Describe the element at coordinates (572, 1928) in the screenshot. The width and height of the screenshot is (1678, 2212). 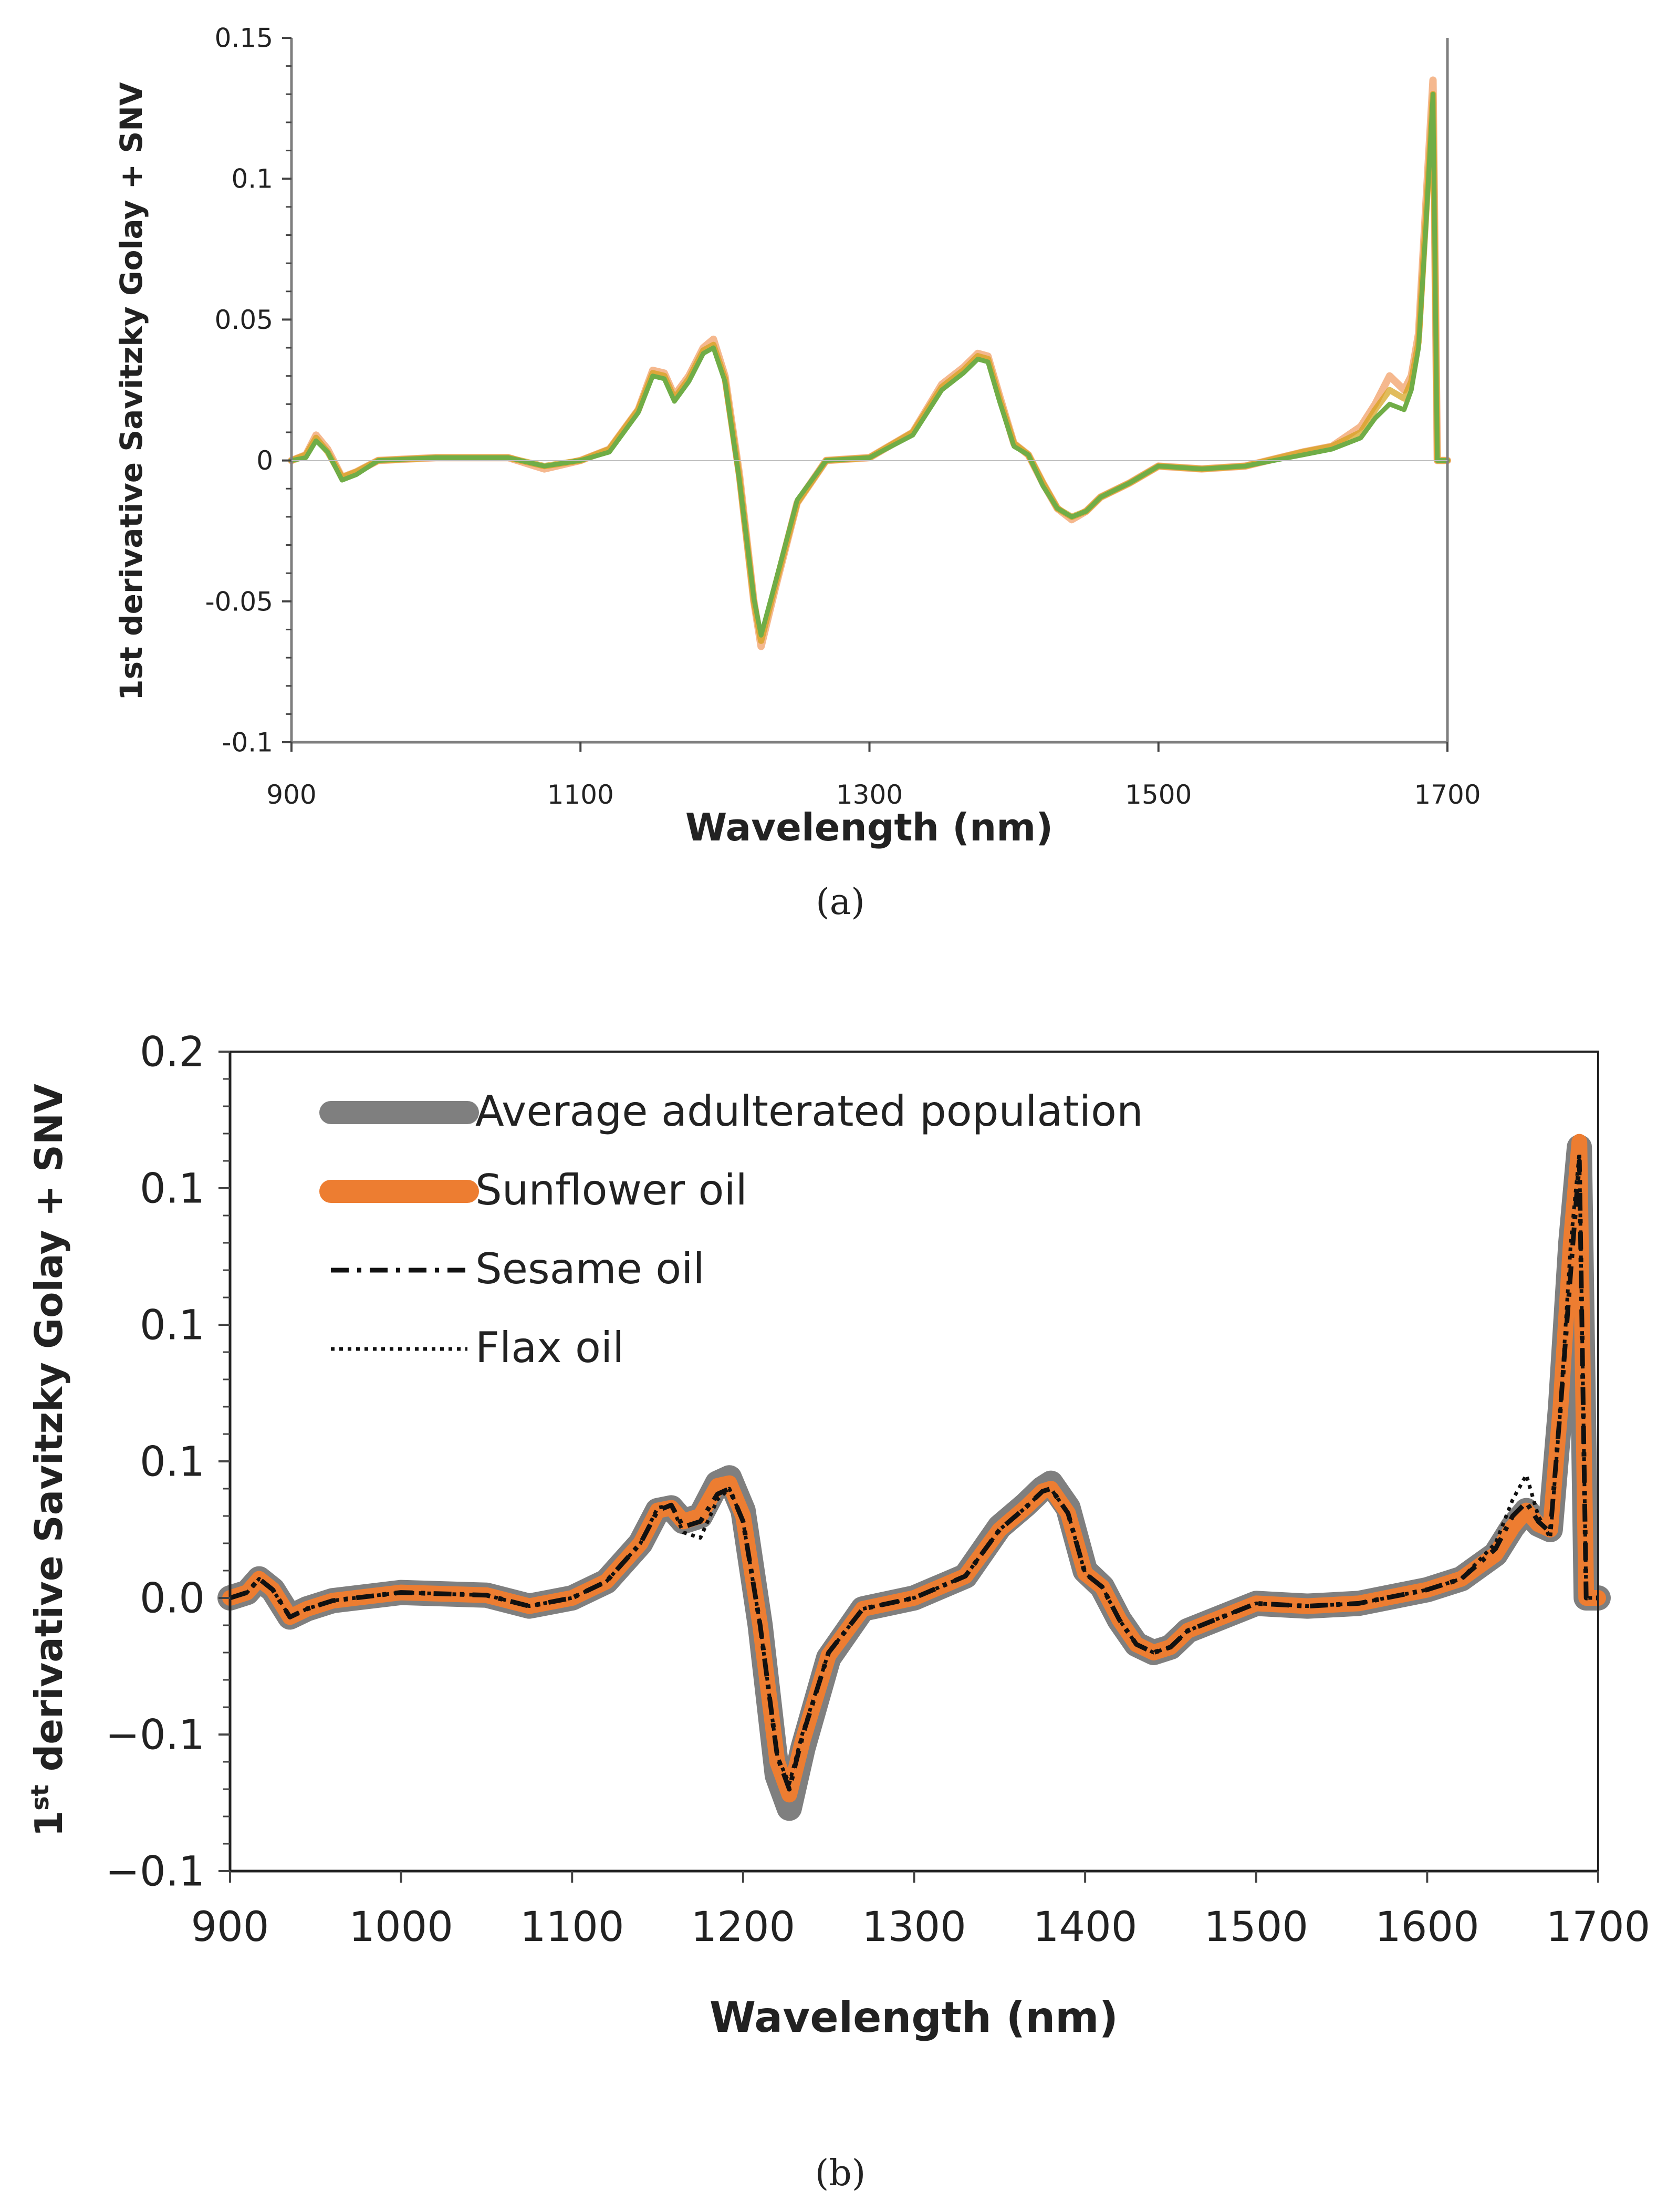
I see `chart-b-xtick-label: 1100` at that location.